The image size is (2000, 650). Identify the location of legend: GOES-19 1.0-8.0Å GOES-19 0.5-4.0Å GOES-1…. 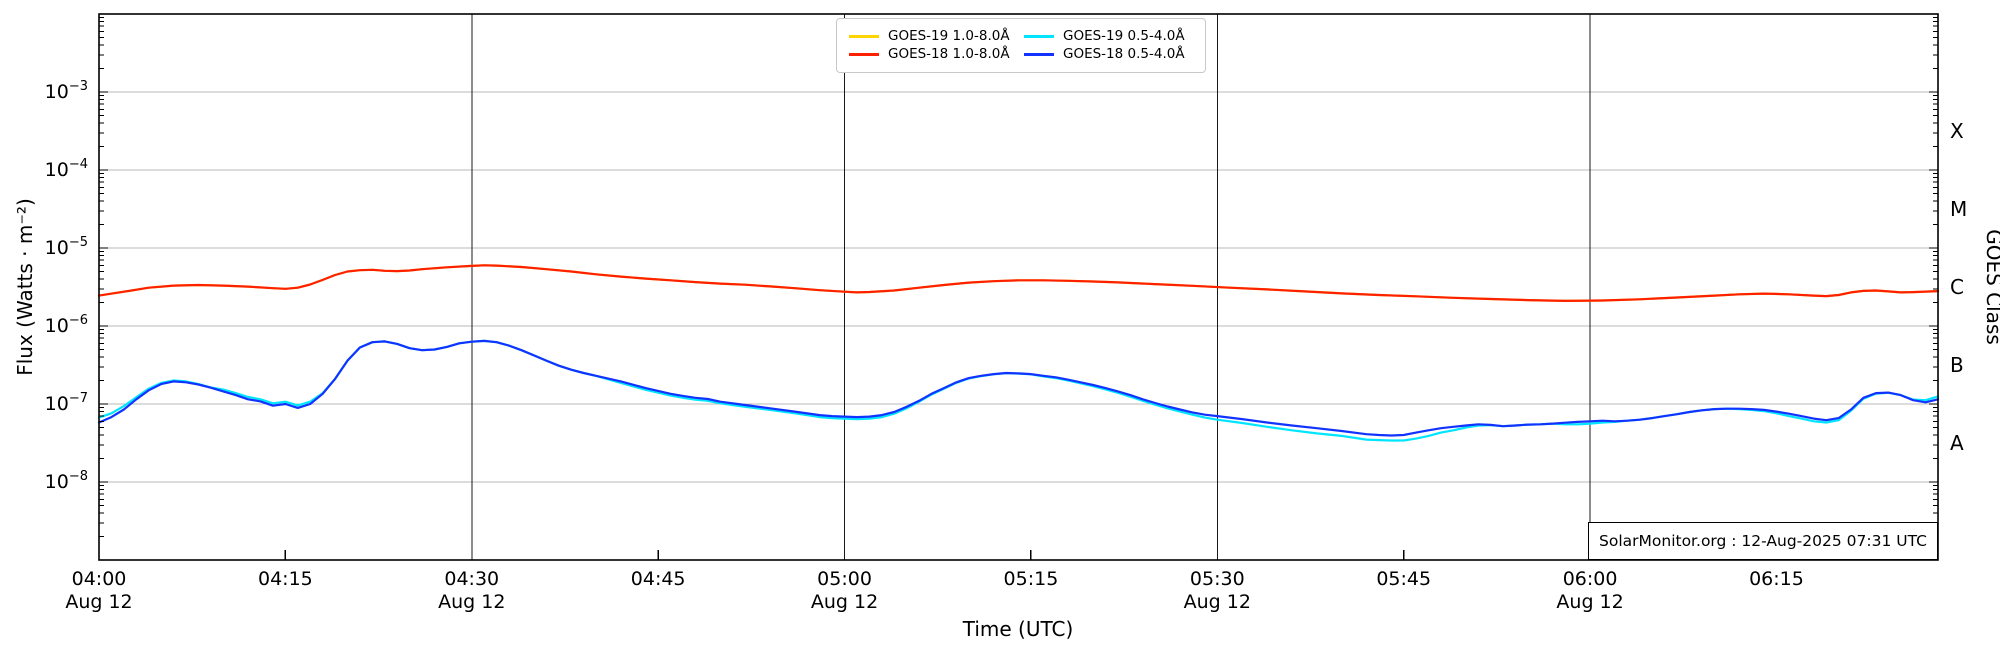
(1021, 45).